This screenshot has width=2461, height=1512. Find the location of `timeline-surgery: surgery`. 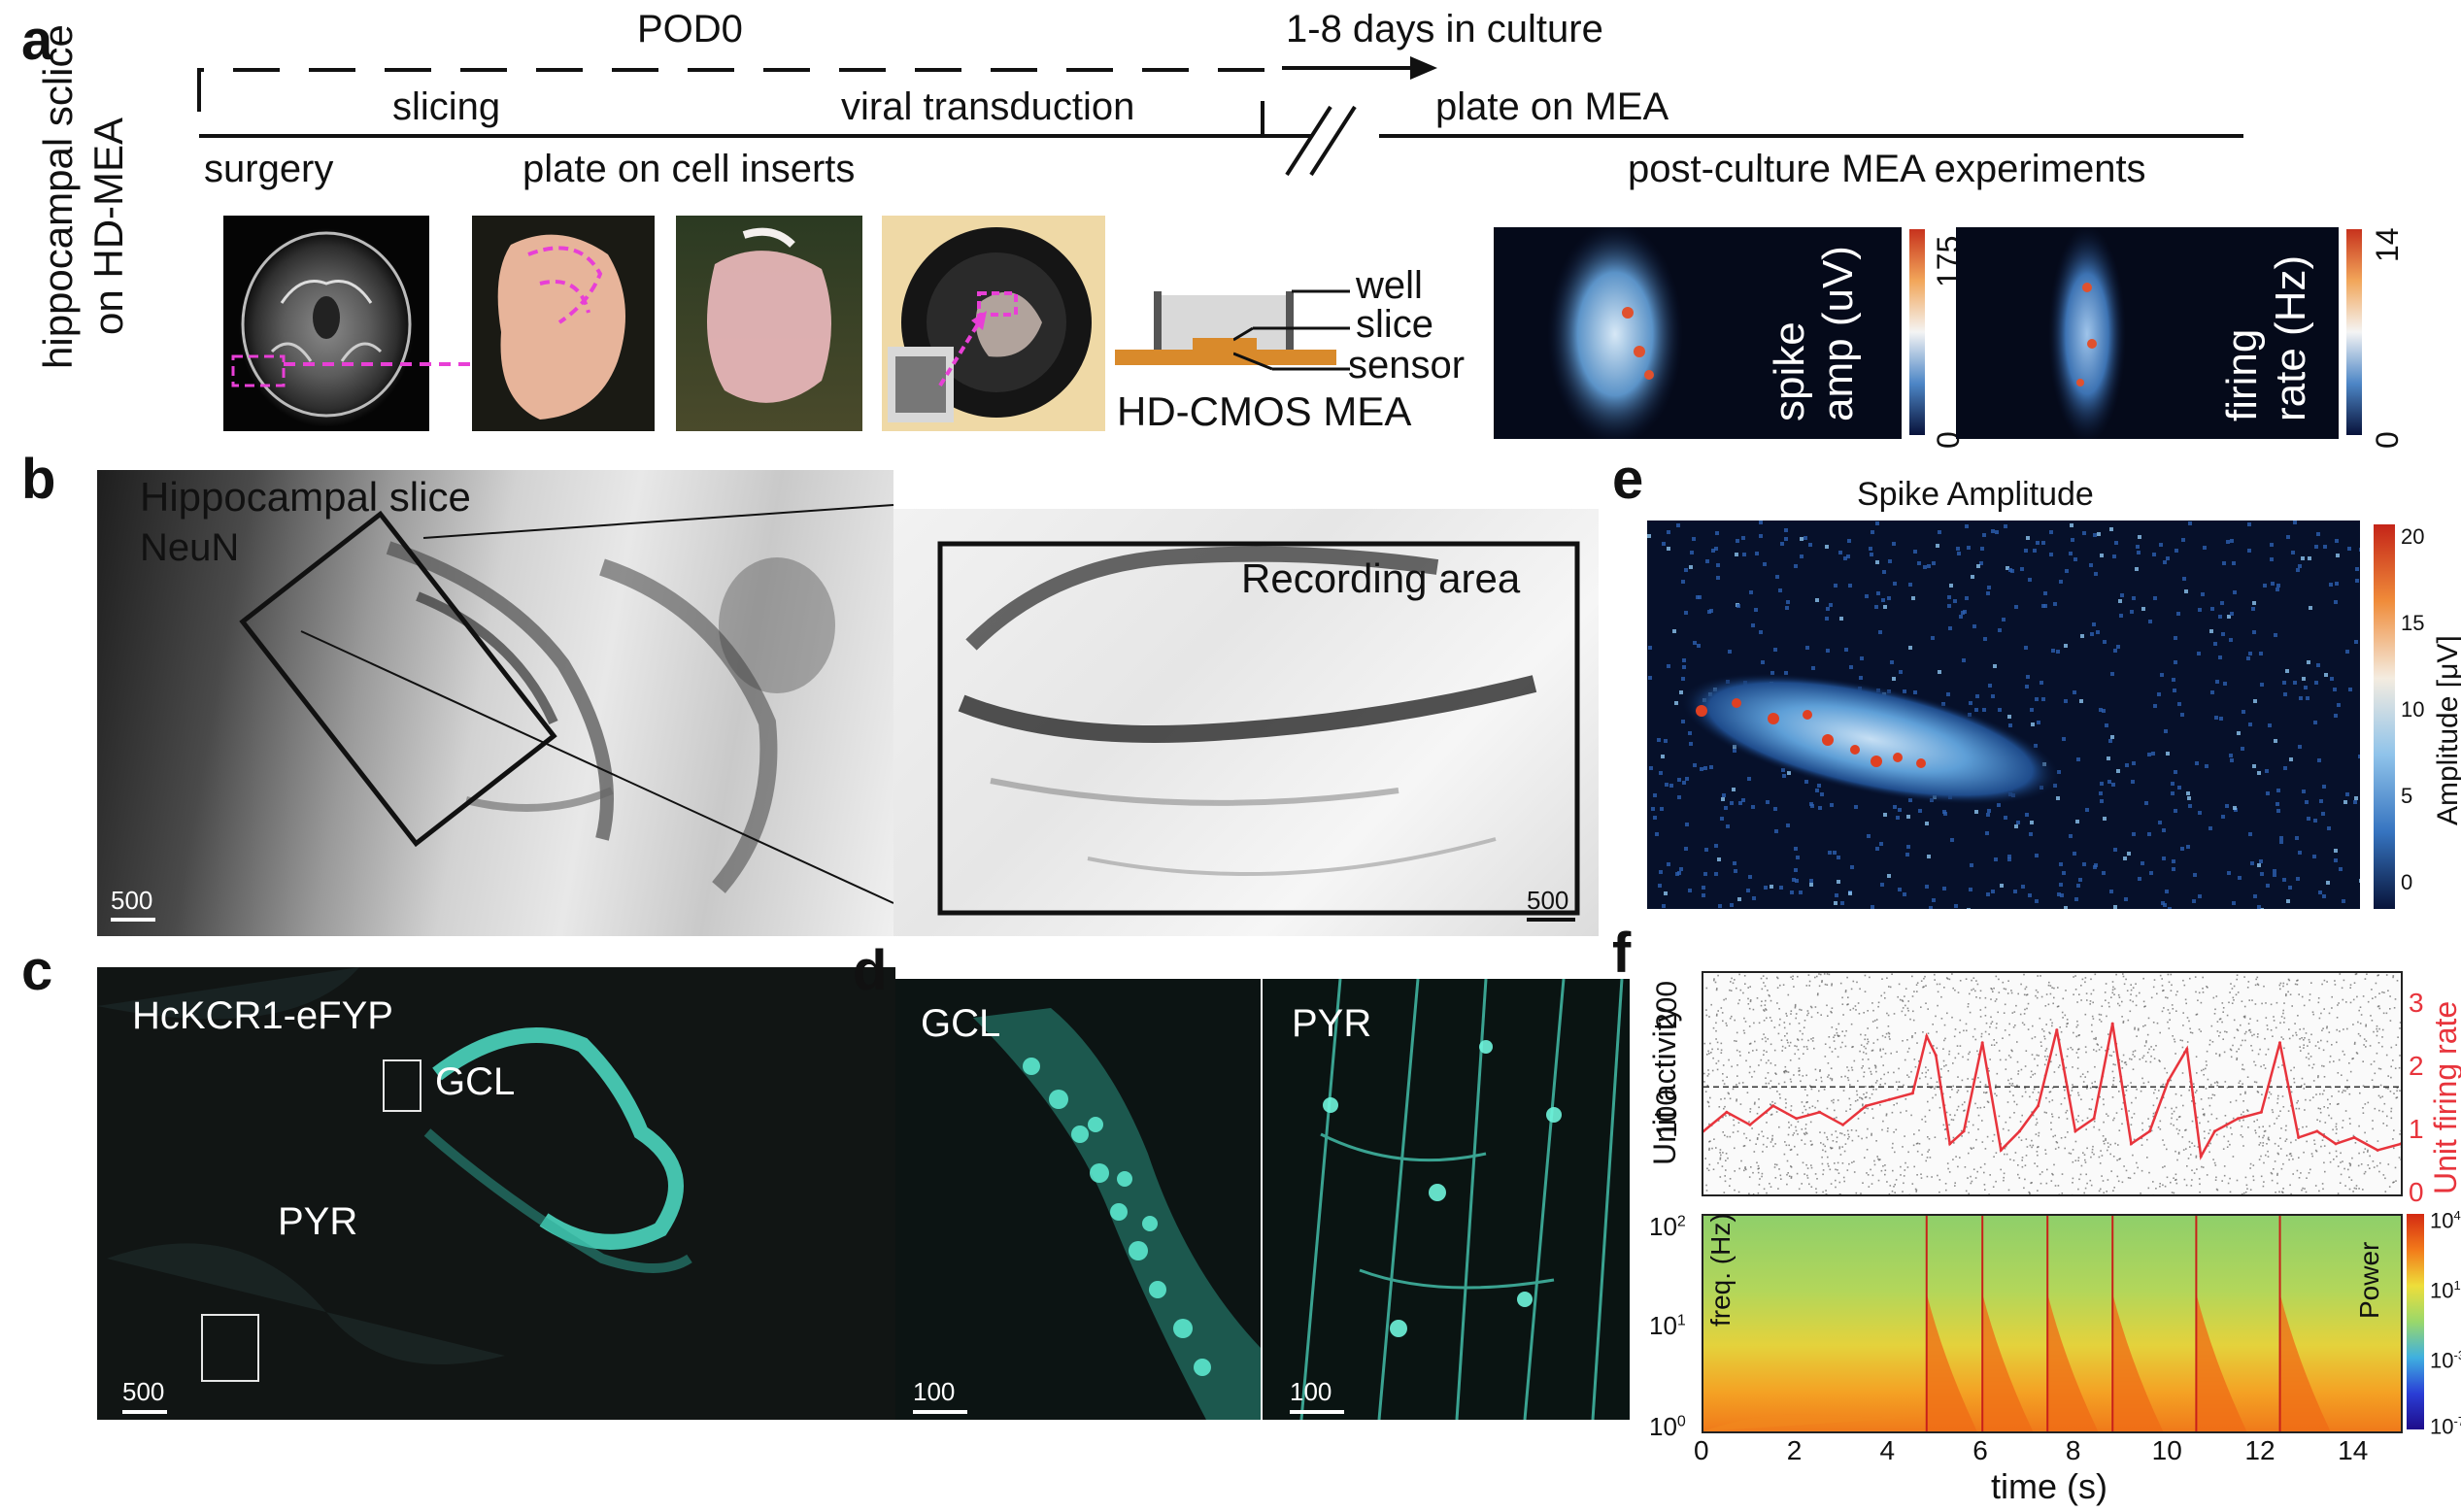

timeline-surgery: surgery is located at coordinates (269, 169).